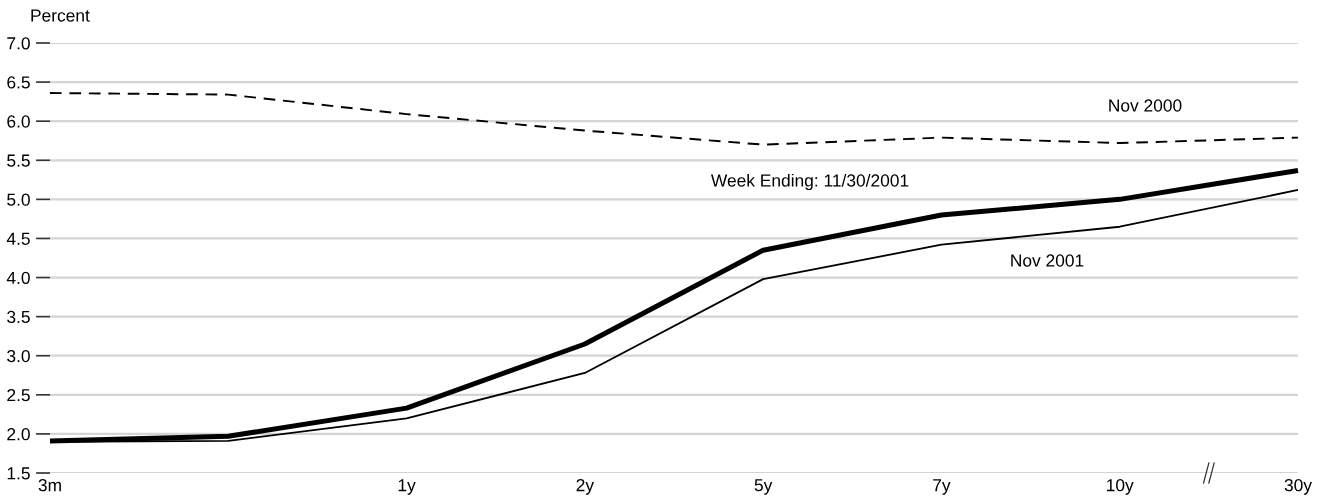  I want to click on y-tick-label: 7.0, so click(18, 43).